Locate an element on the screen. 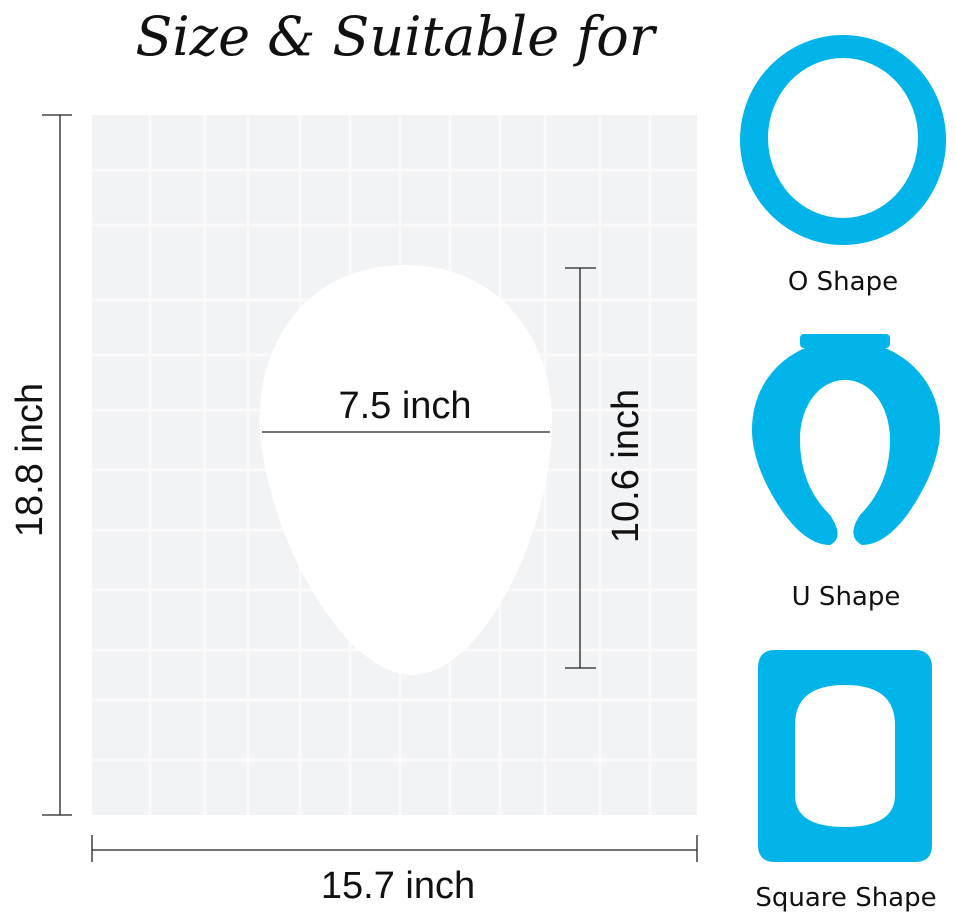 Image resolution: width=956 pixels, height=924 pixels. u-shape-label: U Shape is located at coordinates (846, 597).